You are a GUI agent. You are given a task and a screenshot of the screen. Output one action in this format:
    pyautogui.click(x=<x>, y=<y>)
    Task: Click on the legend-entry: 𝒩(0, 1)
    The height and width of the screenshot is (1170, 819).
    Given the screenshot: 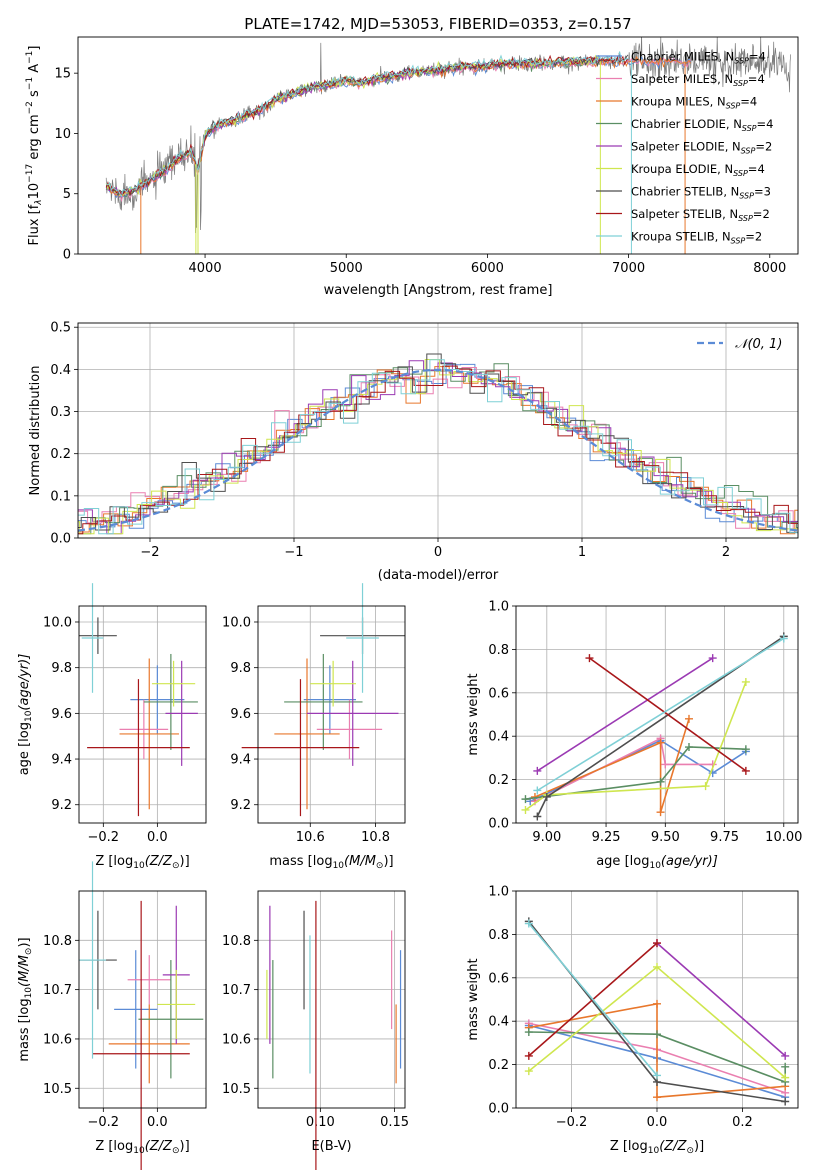 What is the action you would take?
    pyautogui.click(x=758, y=344)
    